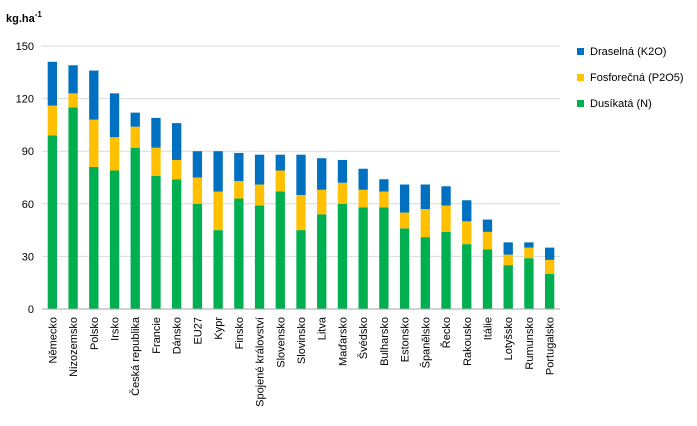 Image resolution: width=697 pixels, height=426 pixels. I want to click on category-label: Lotyšsko, so click(509, 338).